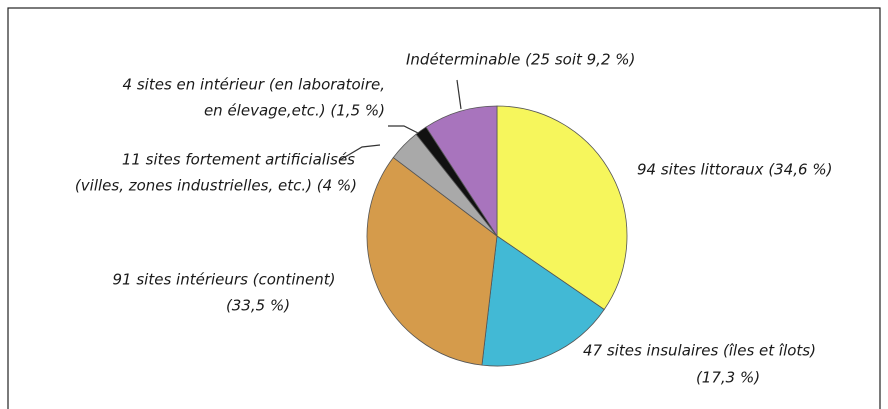 The height and width of the screenshot is (409, 888). I want to click on slice-label: 11 sites fortement artificialisés, so click(238, 160).